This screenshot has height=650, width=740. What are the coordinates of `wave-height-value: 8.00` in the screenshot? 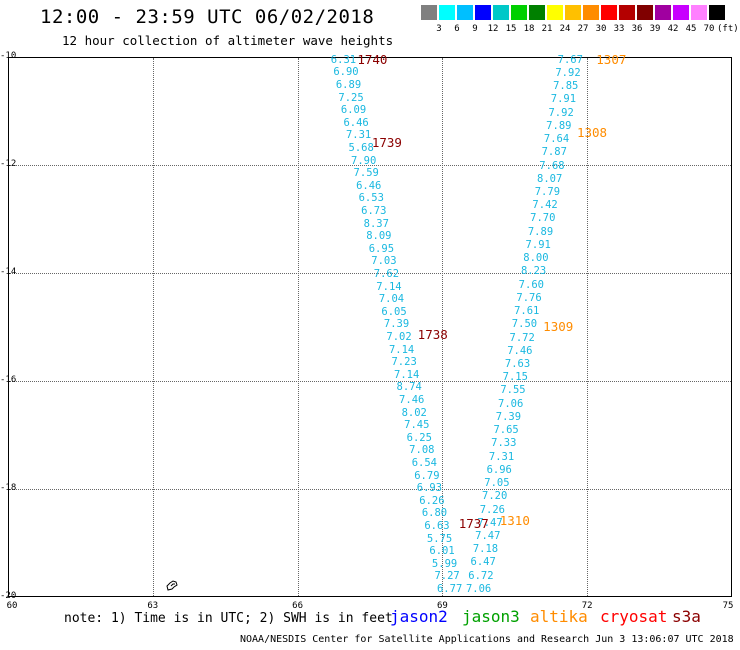 It's located at (536, 258).